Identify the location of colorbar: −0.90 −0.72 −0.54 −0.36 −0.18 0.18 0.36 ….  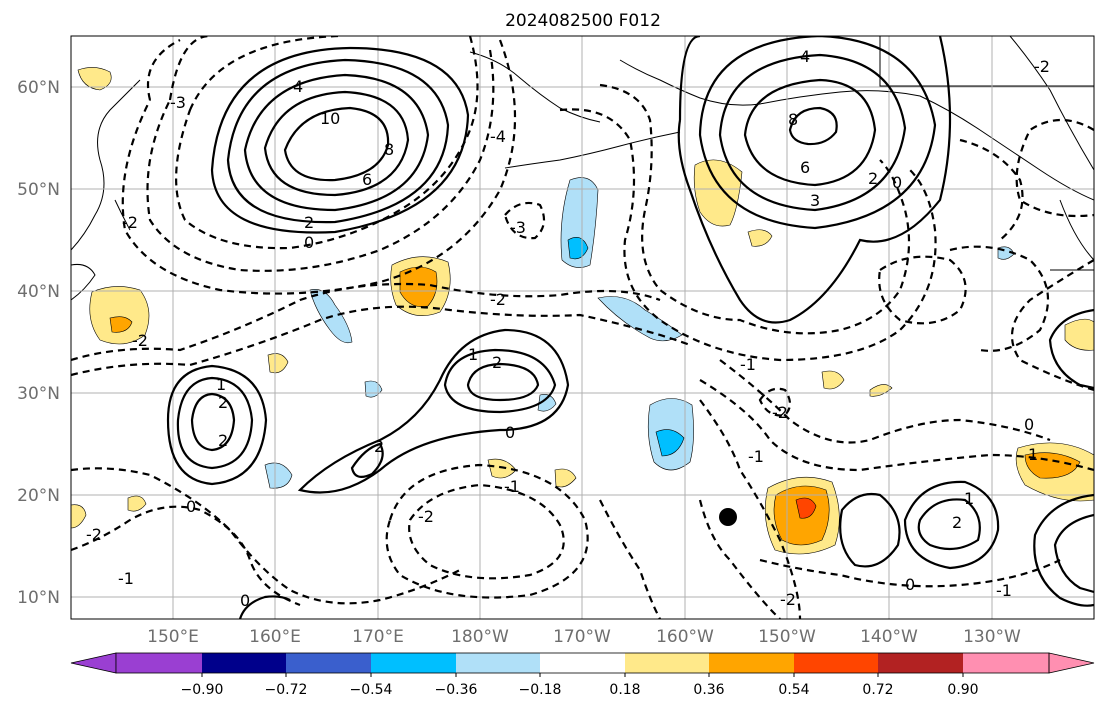
(582, 675).